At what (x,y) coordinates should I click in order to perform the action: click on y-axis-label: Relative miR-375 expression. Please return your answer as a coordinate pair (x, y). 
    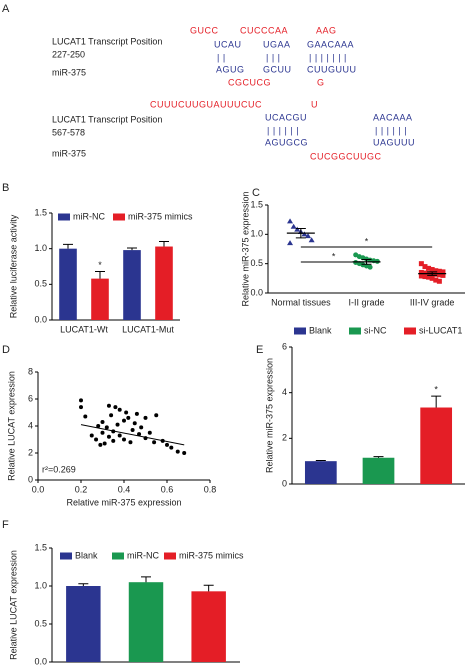
    Looking at the image, I should click on (269, 415).